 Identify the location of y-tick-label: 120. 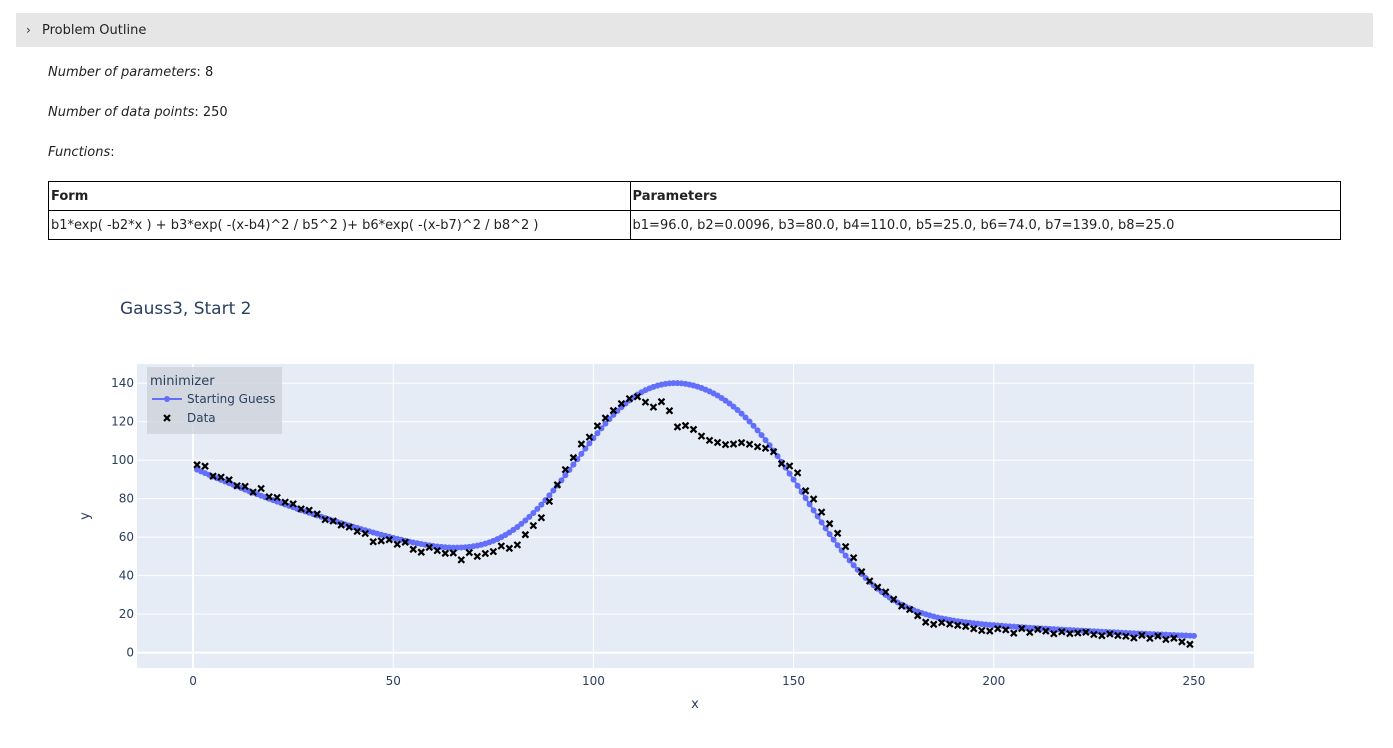
(122, 422).